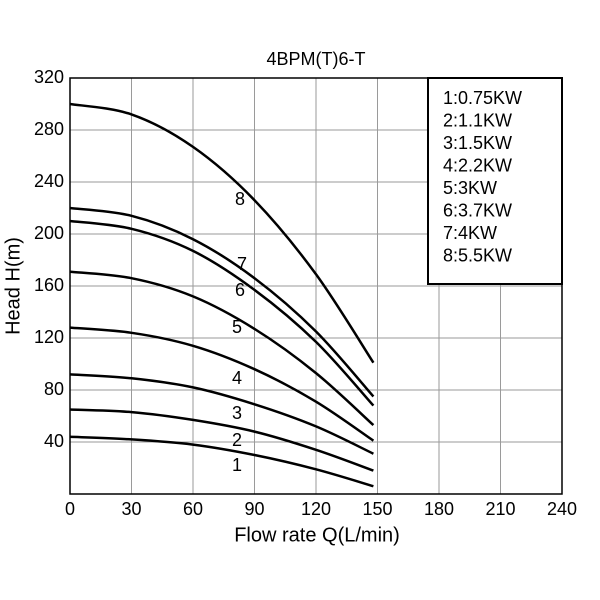 This screenshot has width=600, height=600. What do you see at coordinates (49, 285) in the screenshot?
I see `y-tick-label: 160` at bounding box center [49, 285].